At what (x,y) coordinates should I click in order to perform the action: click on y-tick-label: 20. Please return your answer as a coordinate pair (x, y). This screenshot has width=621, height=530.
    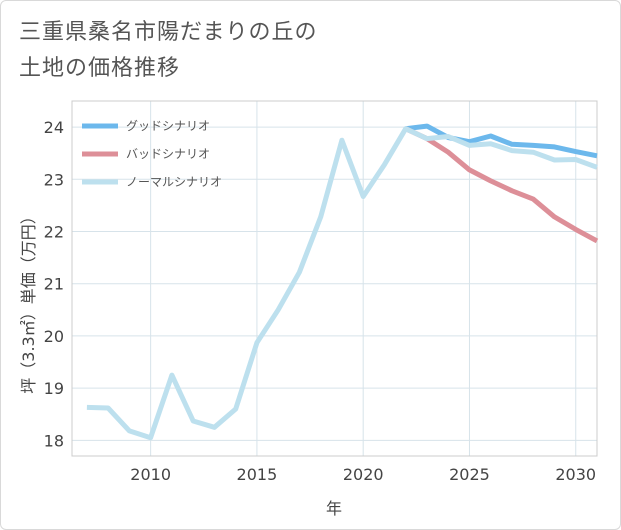
    Looking at the image, I should click on (54, 336).